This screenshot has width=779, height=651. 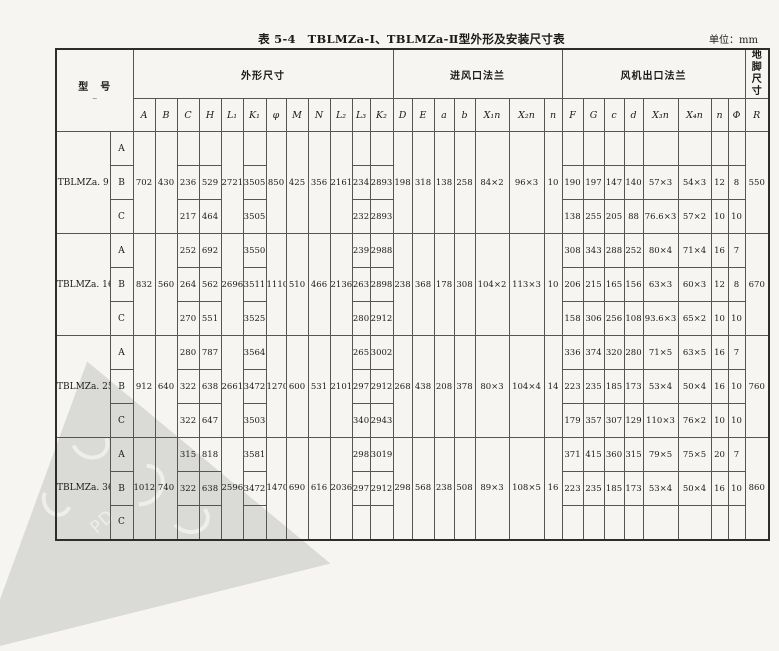 I want to click on value-cell: 562, so click(x=210, y=284).